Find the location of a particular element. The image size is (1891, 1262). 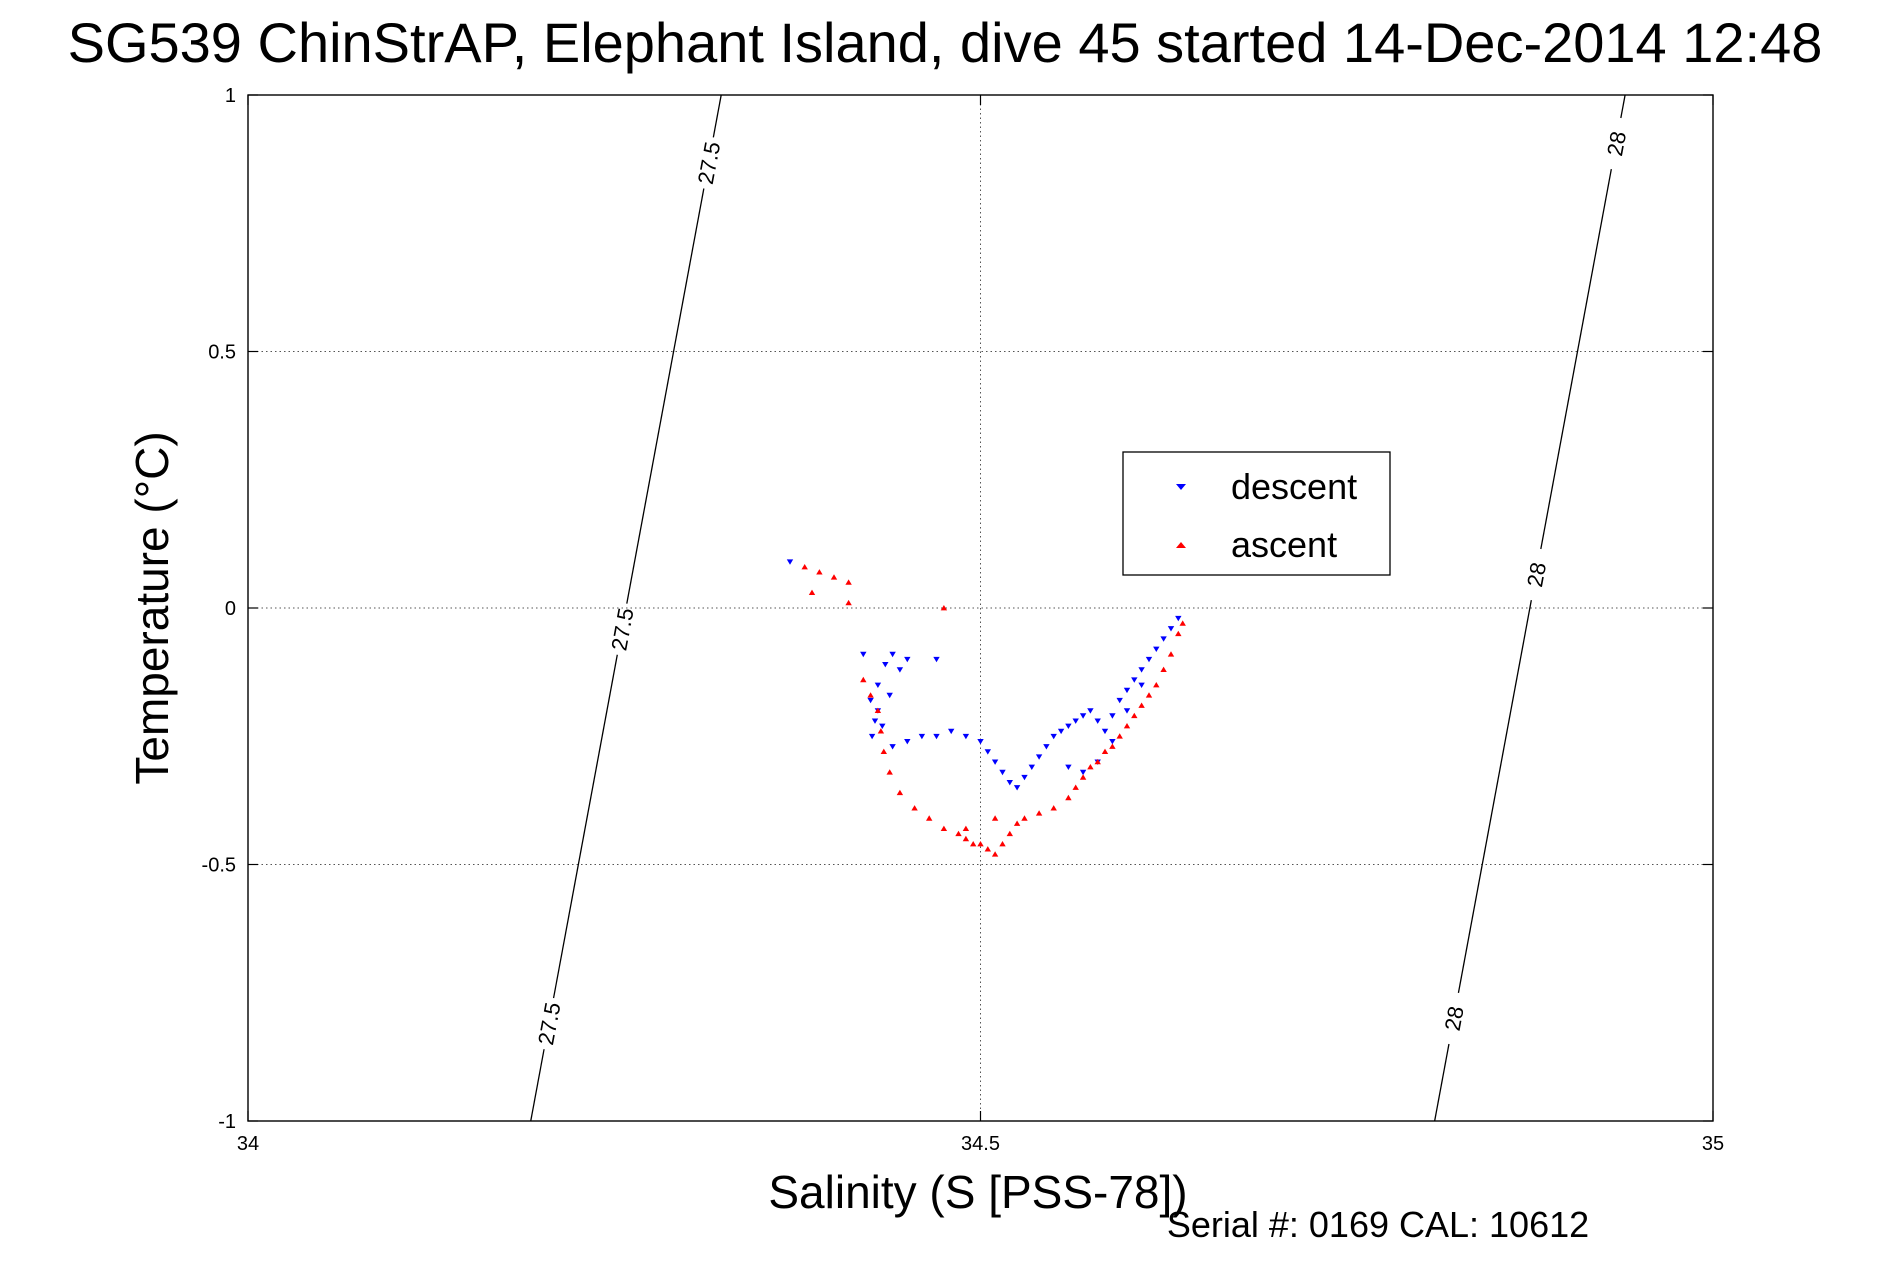

legend-box is located at coordinates (1256, 513).